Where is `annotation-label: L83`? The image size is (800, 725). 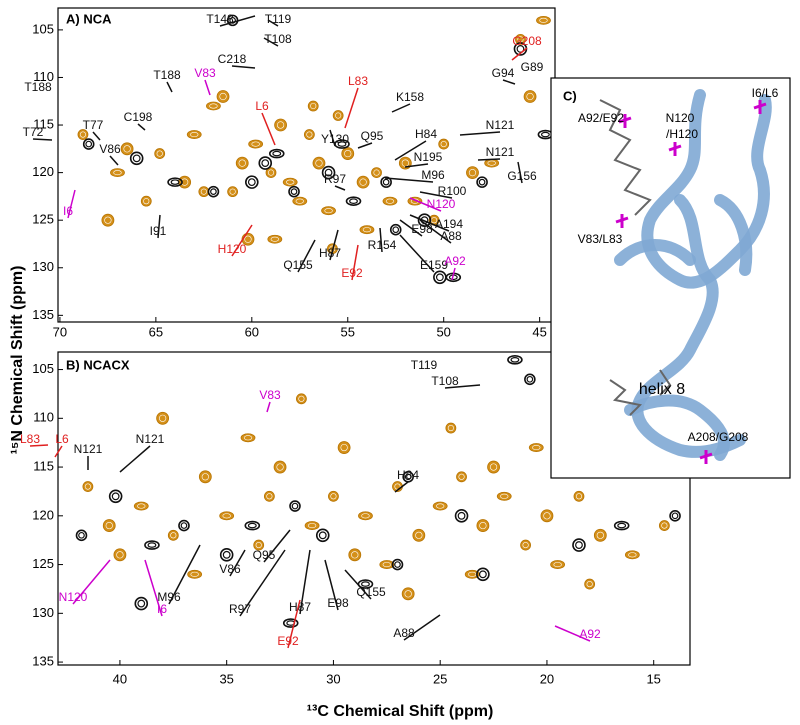 annotation-label: L83 is located at coordinates (30, 439).